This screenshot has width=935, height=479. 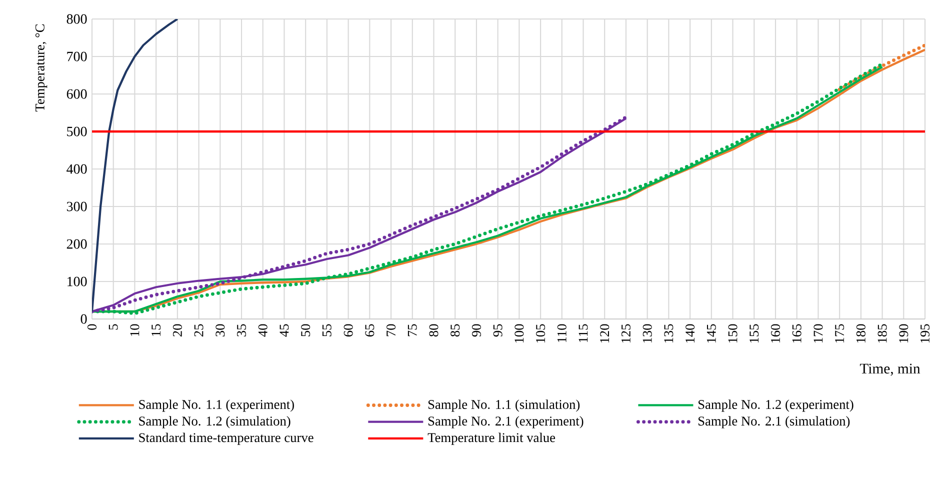 What do you see at coordinates (77, 281) in the screenshot?
I see `y-tick-label: 100` at bounding box center [77, 281].